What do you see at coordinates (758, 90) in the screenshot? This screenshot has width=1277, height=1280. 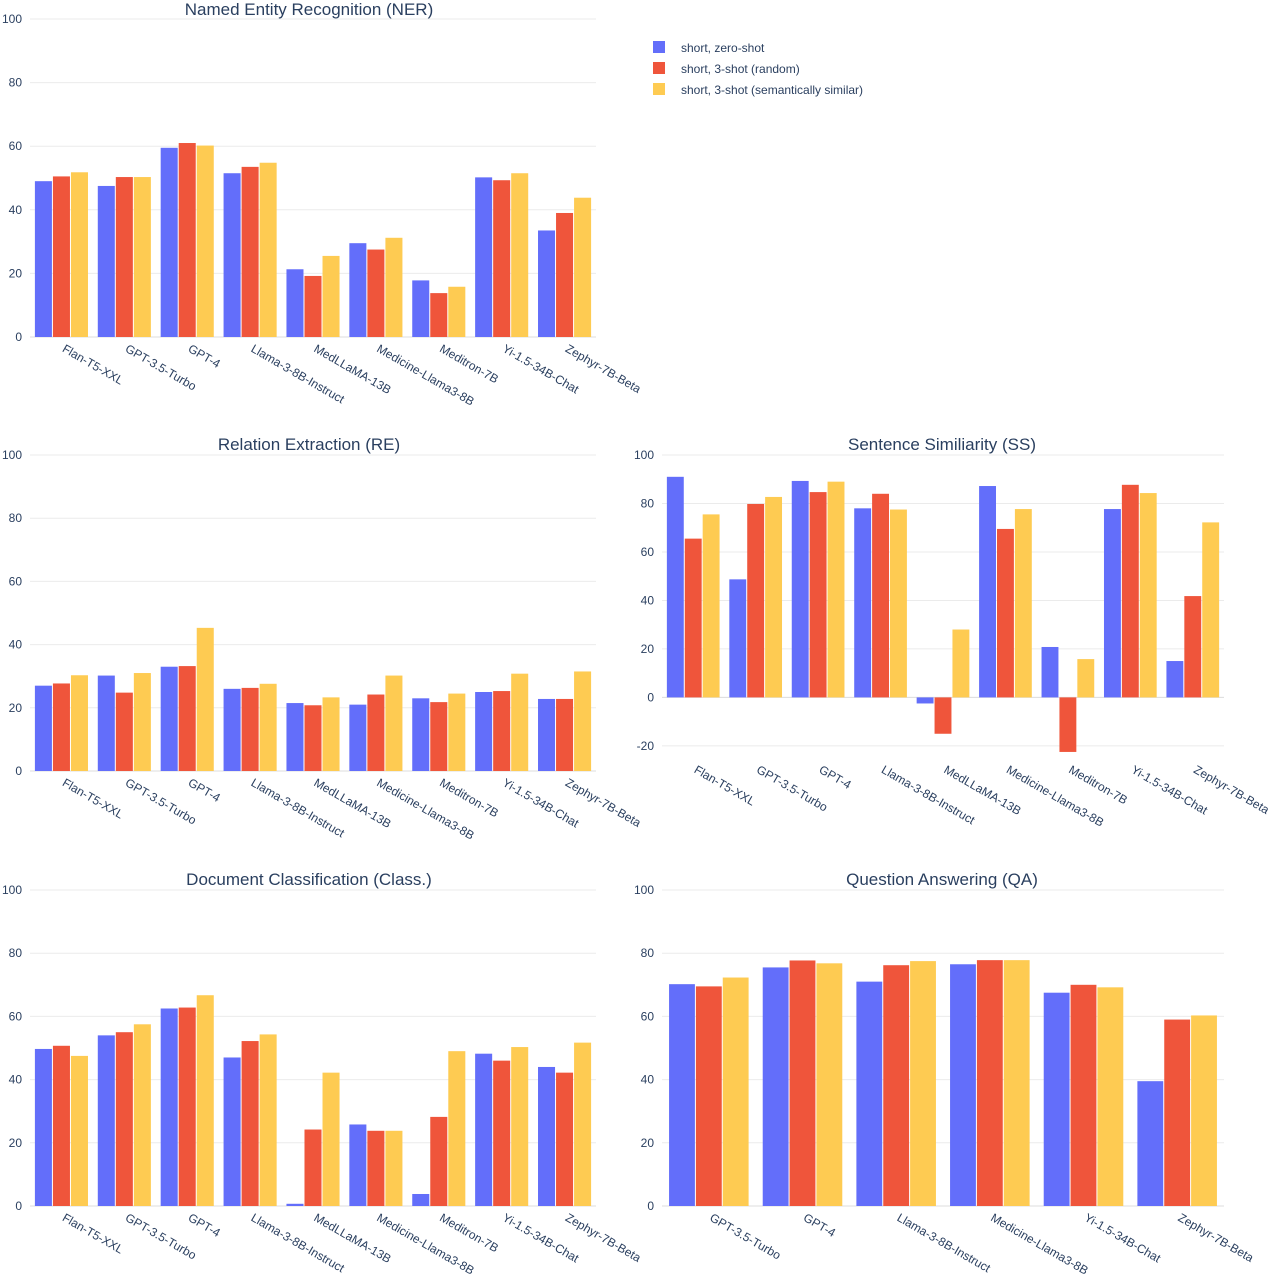 I see `legend-item-semantic: short, 3-shot (semantically similar)` at bounding box center [758, 90].